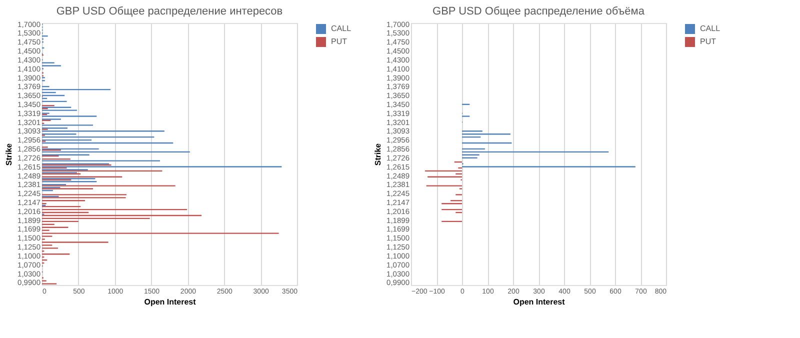 The width and height of the screenshot is (800, 338). Describe the element at coordinates (169, 11) in the screenshot. I see `chart-title: GBP USD Общее распределение интересов` at that location.